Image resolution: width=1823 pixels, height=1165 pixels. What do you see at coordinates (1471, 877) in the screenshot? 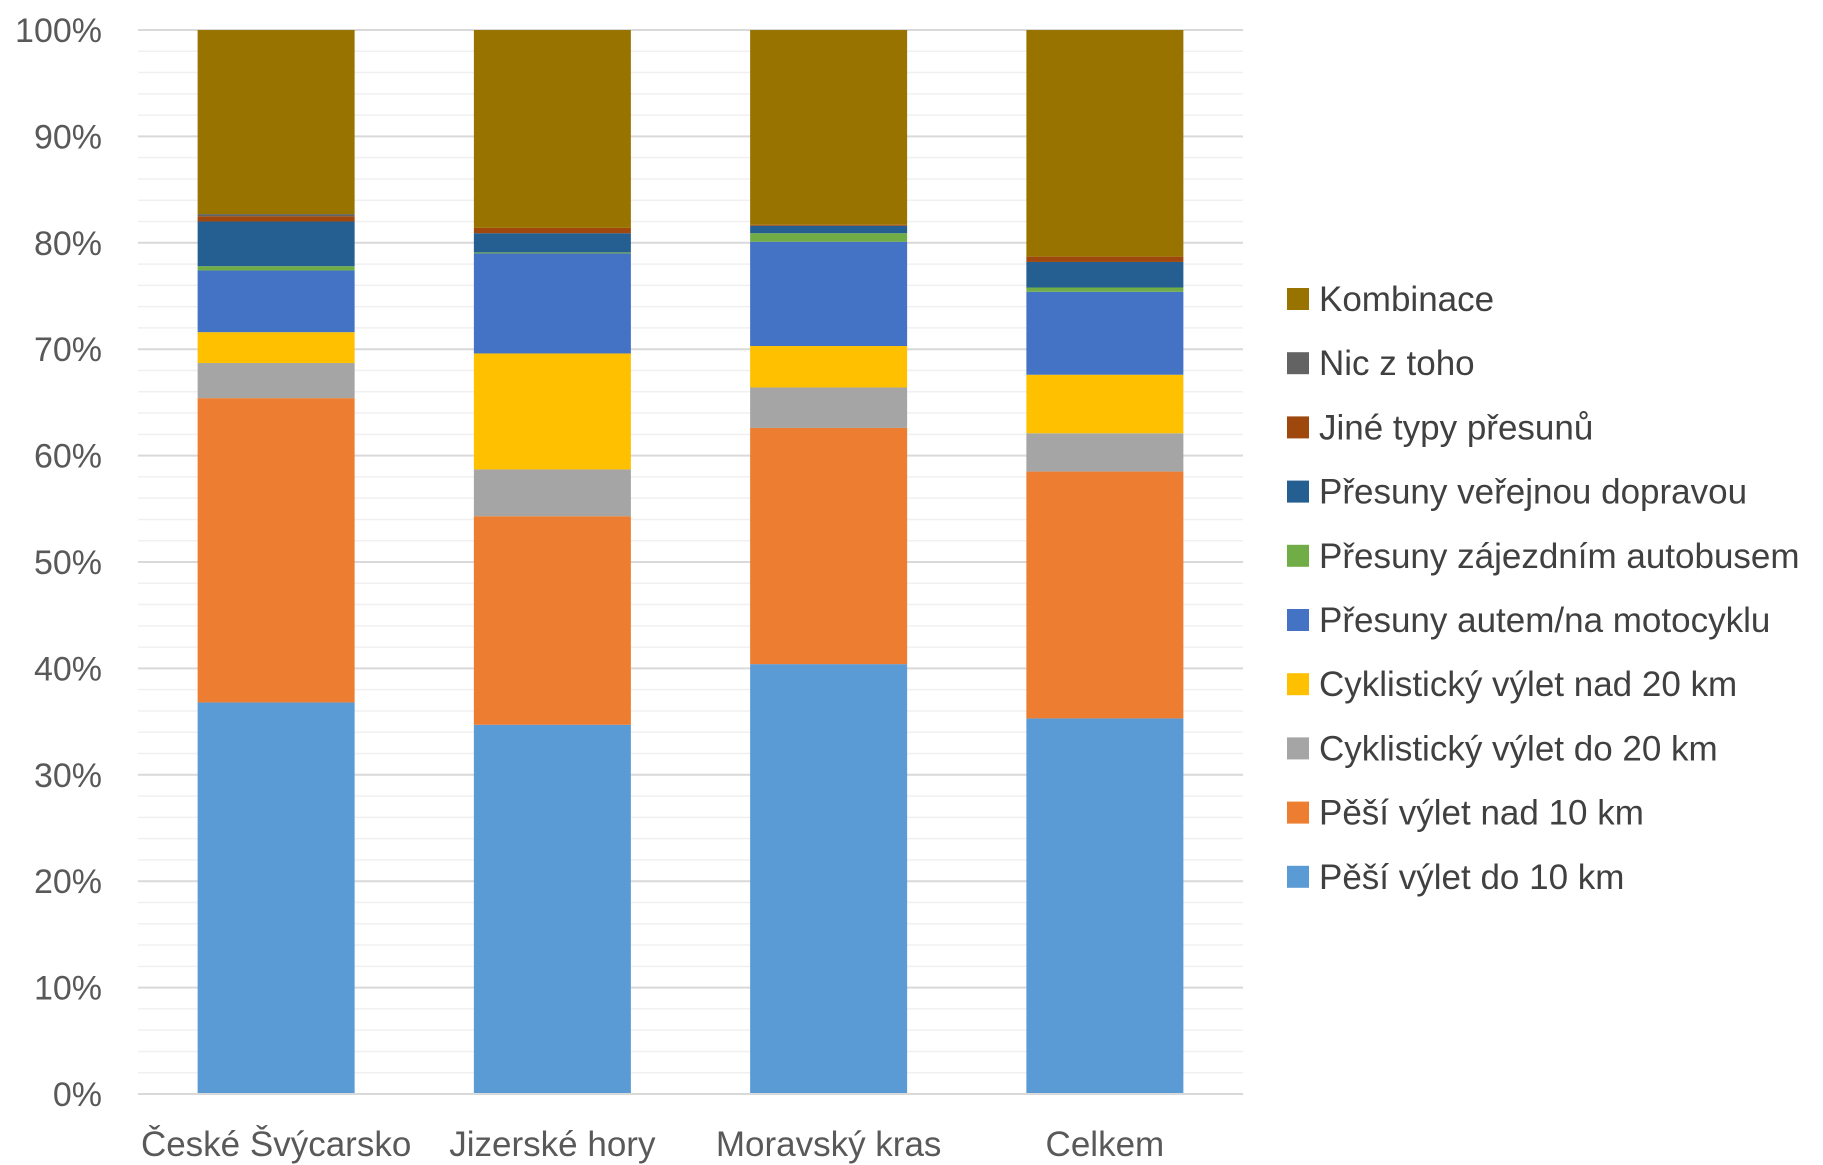
I see `legend-label: Pěší výlet do 10 km` at bounding box center [1471, 877].